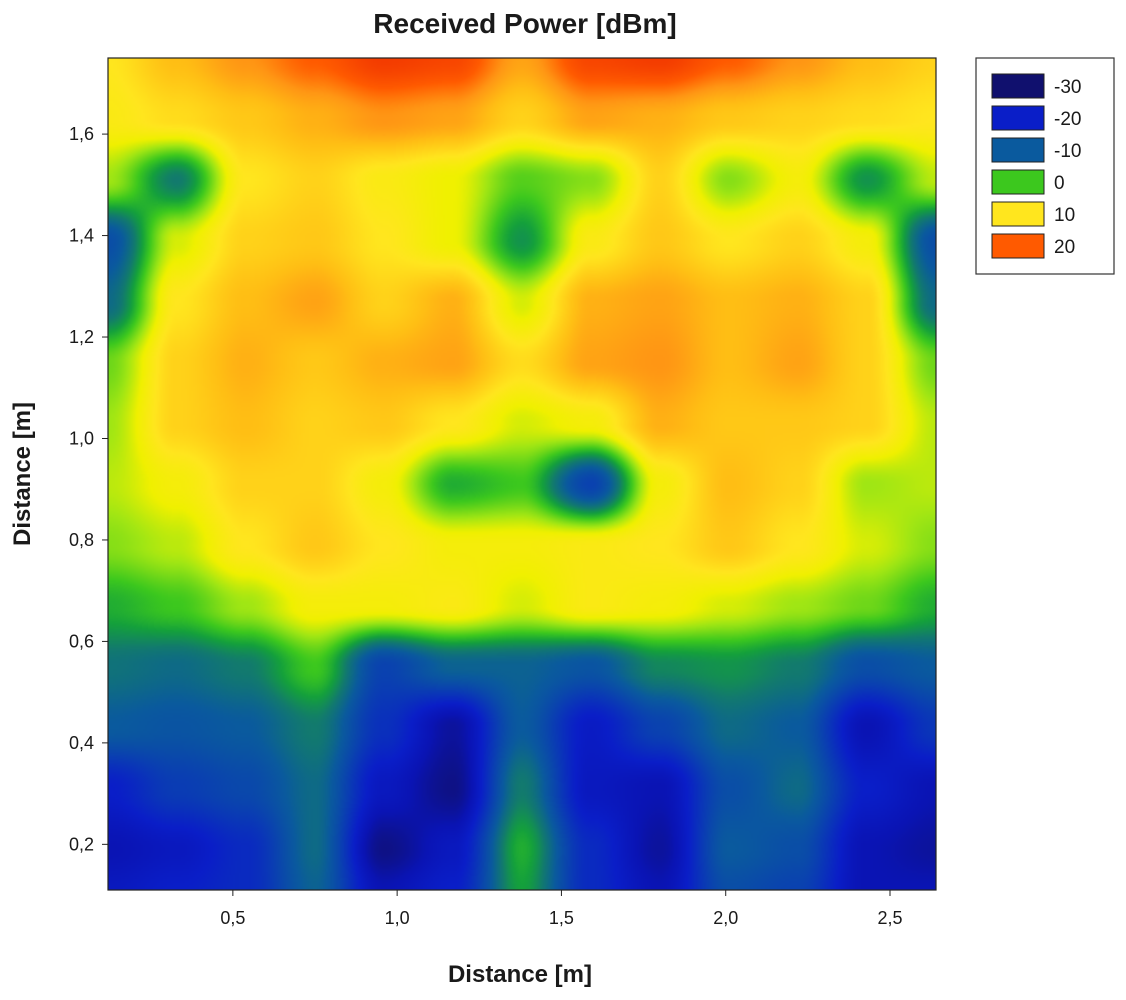  What do you see at coordinates (561, 918) in the screenshot?
I see `x-tick-label: 1,5` at bounding box center [561, 918].